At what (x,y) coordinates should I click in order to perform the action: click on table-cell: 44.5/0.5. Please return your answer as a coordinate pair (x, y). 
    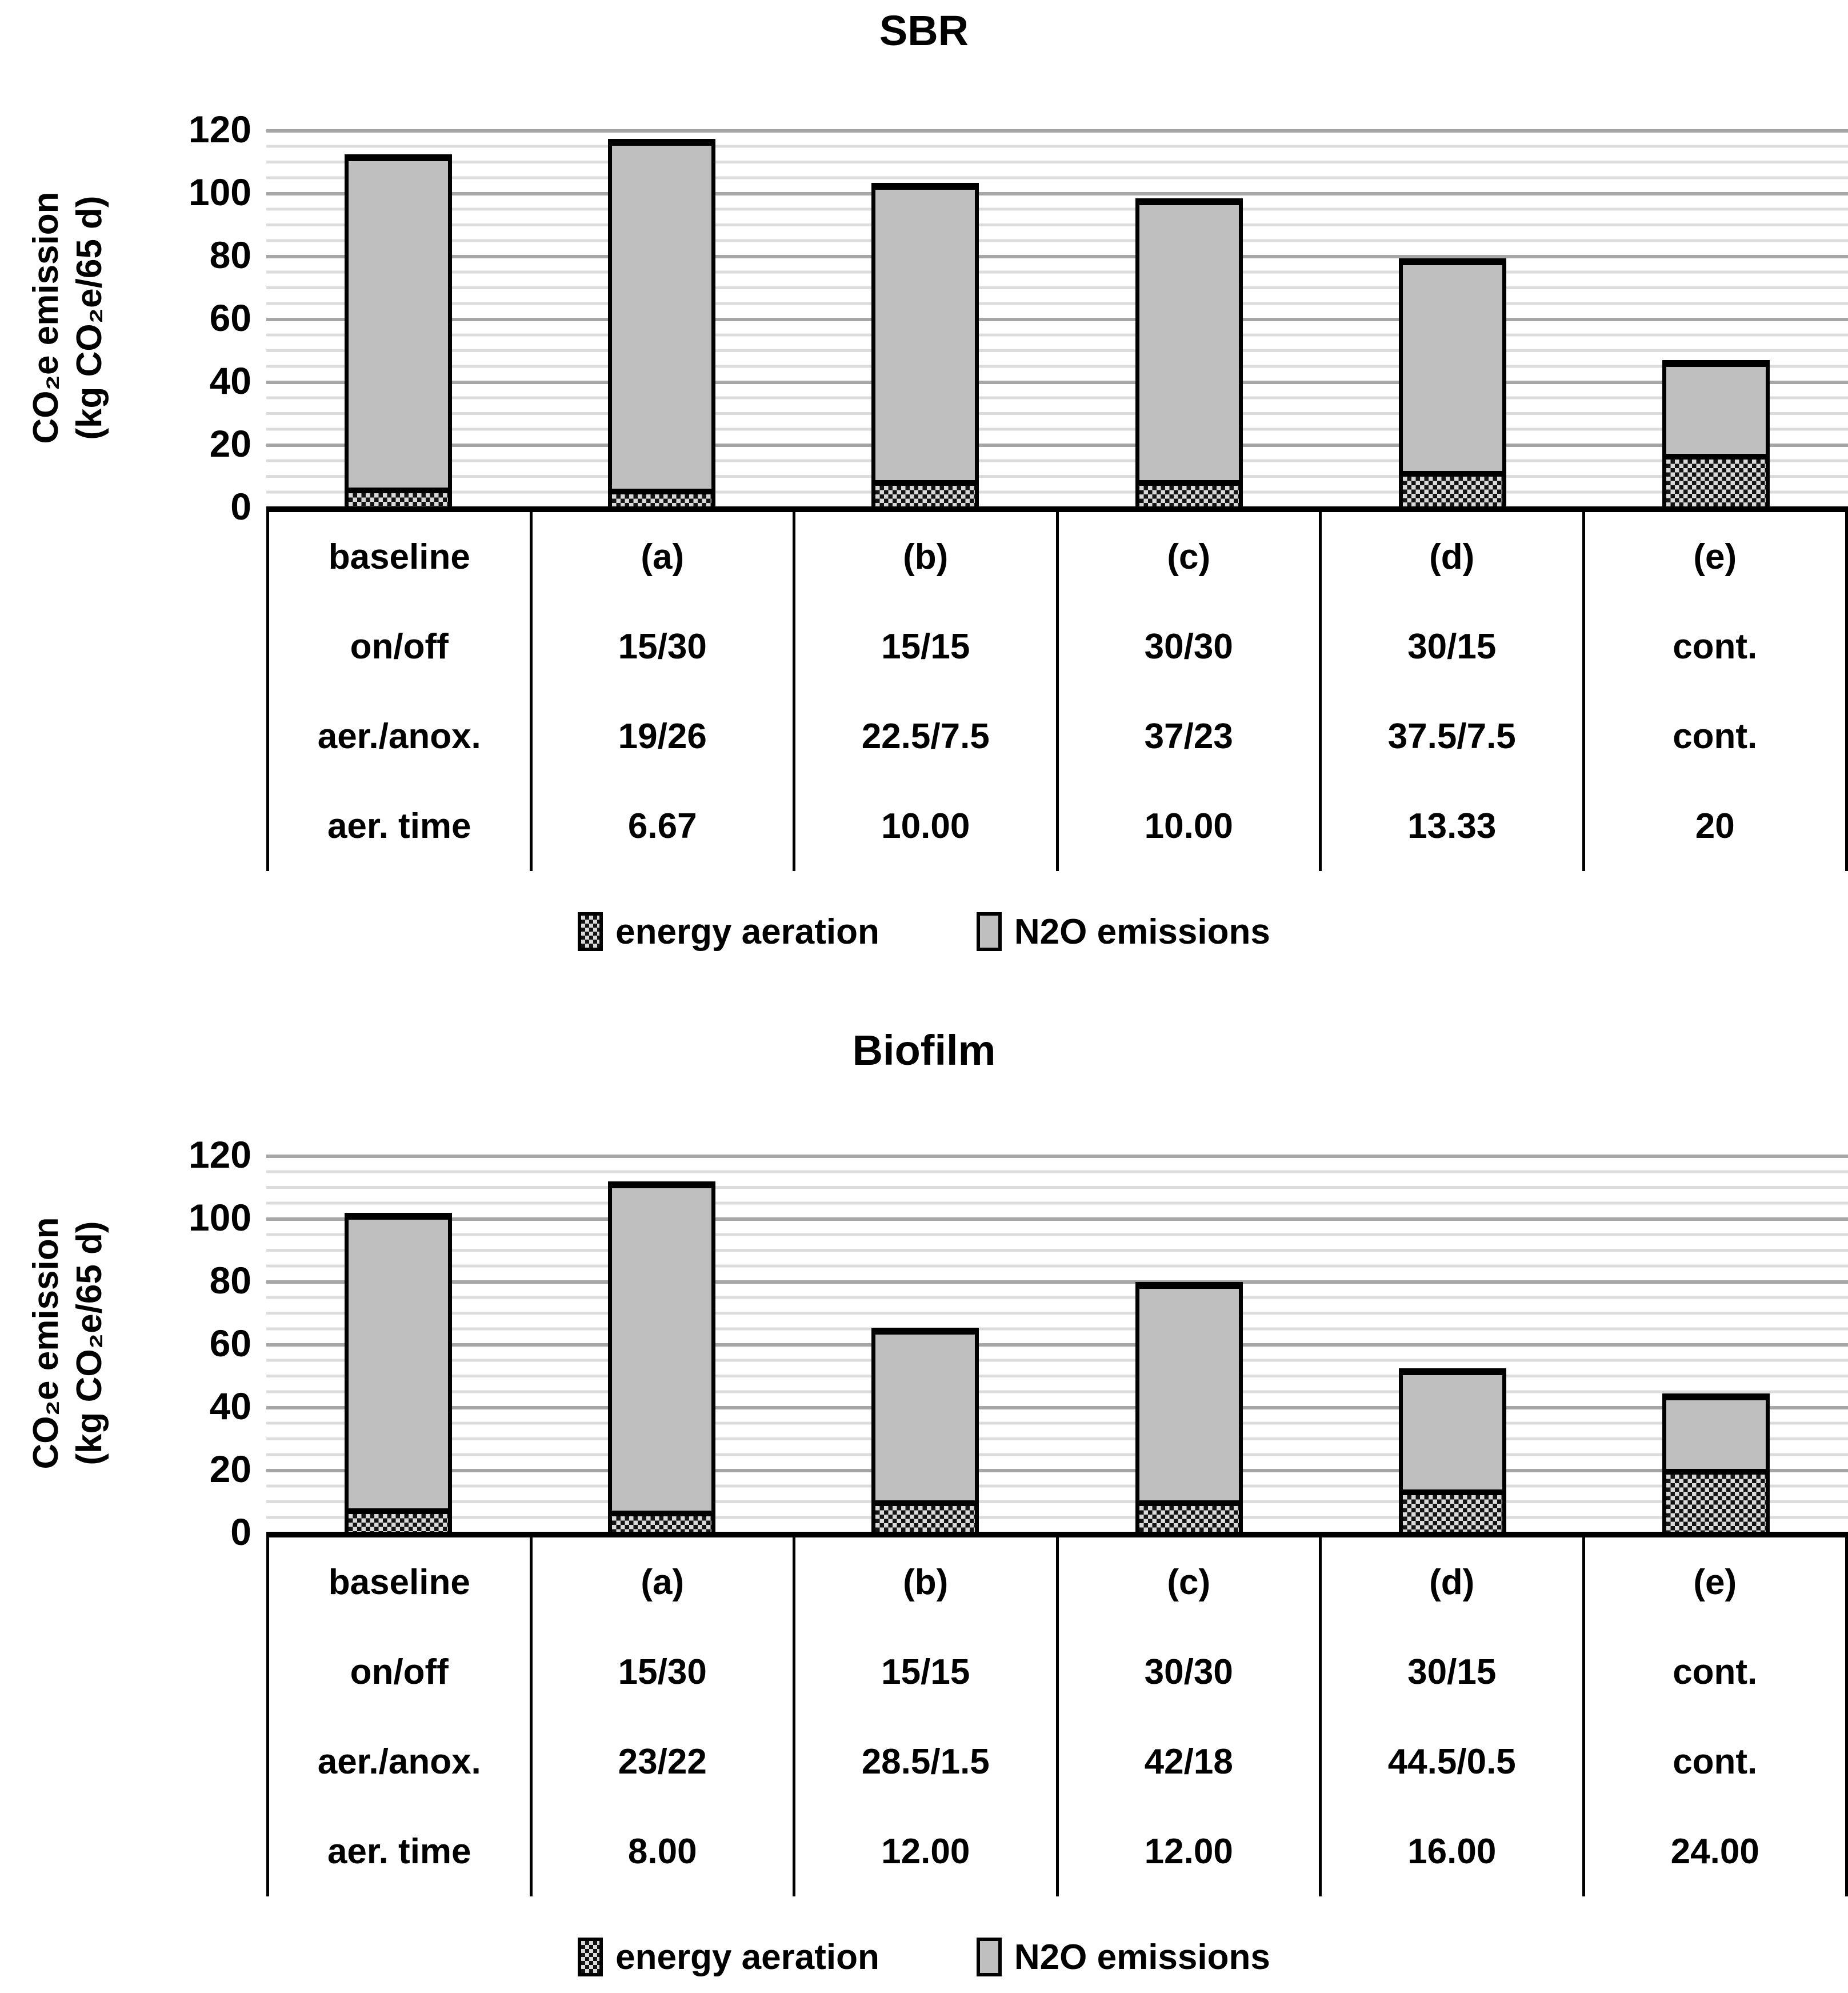
    Looking at the image, I should click on (1453, 1762).